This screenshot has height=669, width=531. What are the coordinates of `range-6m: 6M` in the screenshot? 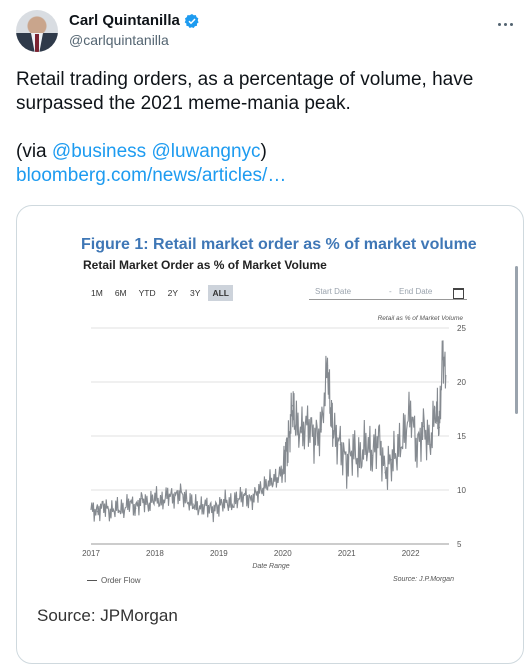 It's located at (120, 293).